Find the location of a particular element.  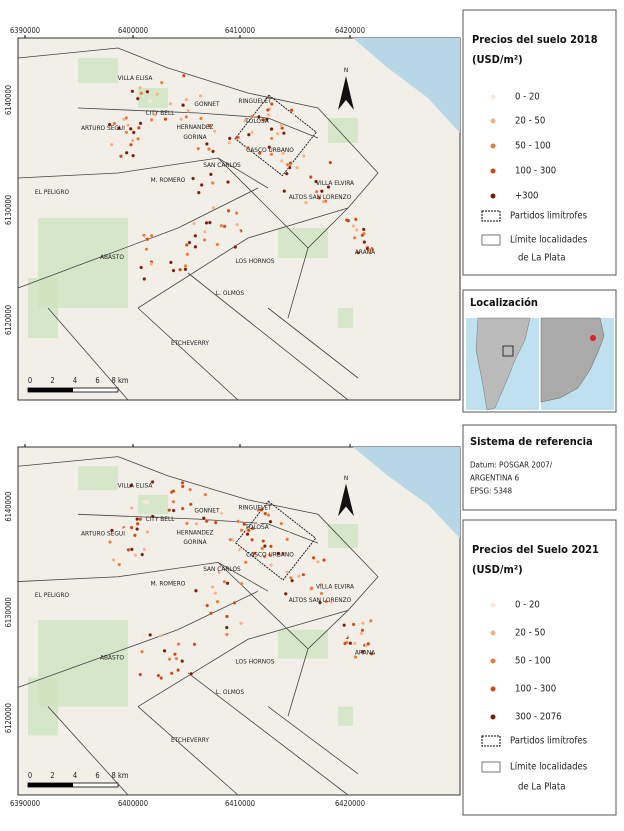

location-title: Localización is located at coordinates (504, 302).